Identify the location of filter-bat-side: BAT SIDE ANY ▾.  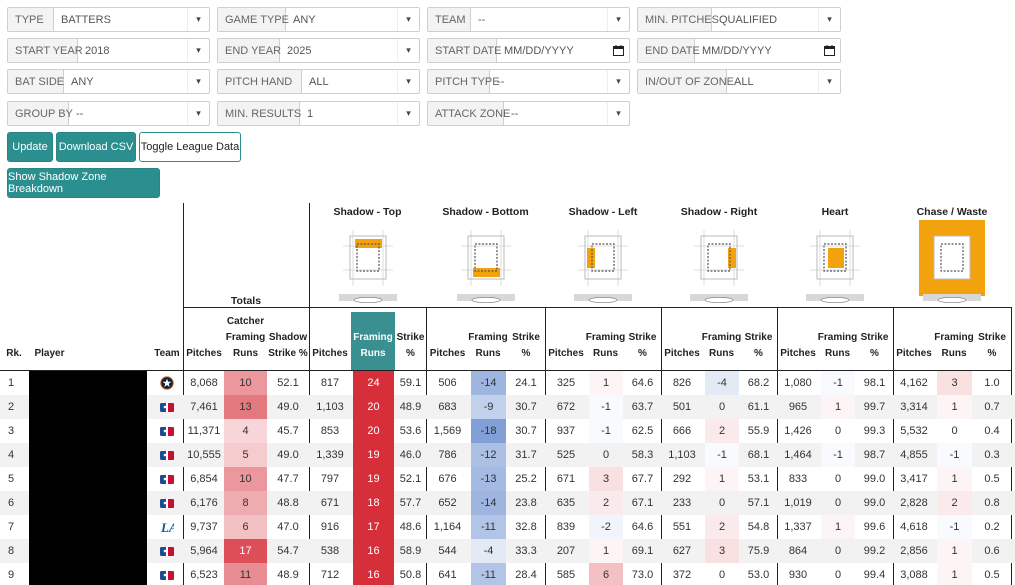
(108, 81).